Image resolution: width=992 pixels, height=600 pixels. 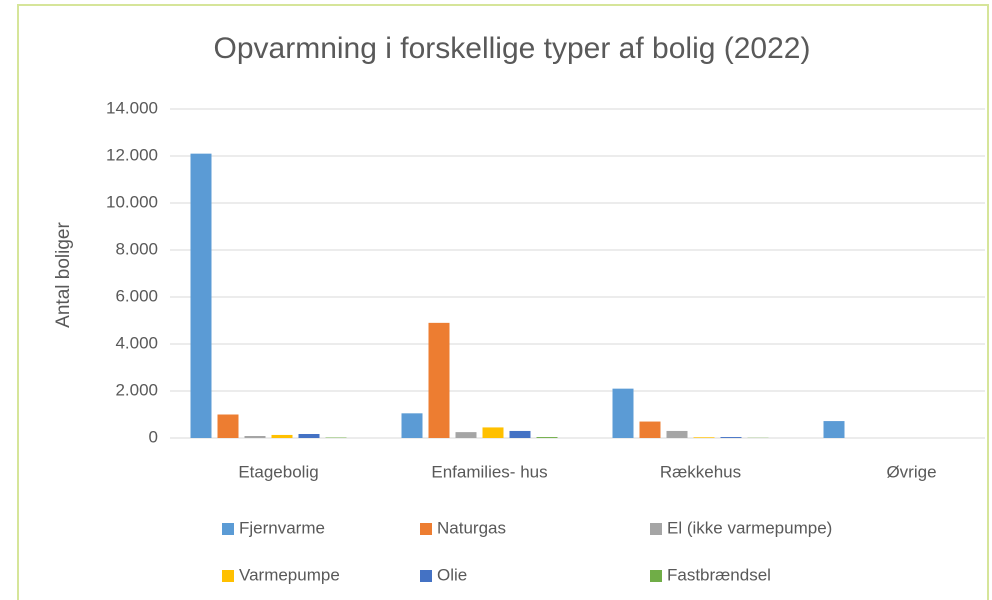 I want to click on y-tick-label: 12.000, so click(x=132, y=154).